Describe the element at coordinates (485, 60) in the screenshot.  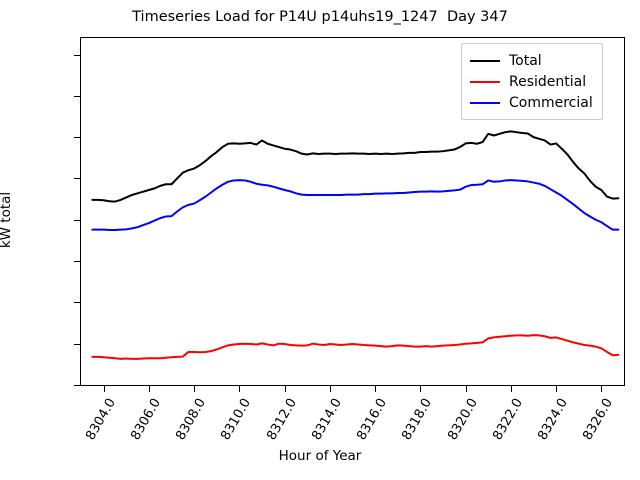
I see `legend-swatch-total` at that location.